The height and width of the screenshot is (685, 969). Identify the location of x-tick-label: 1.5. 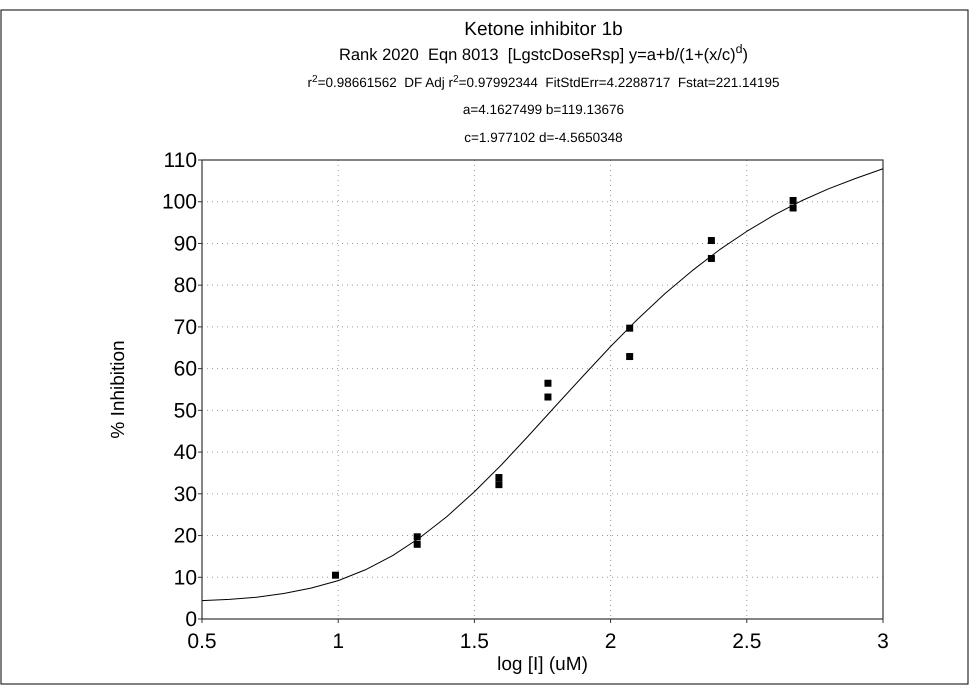
(474, 641).